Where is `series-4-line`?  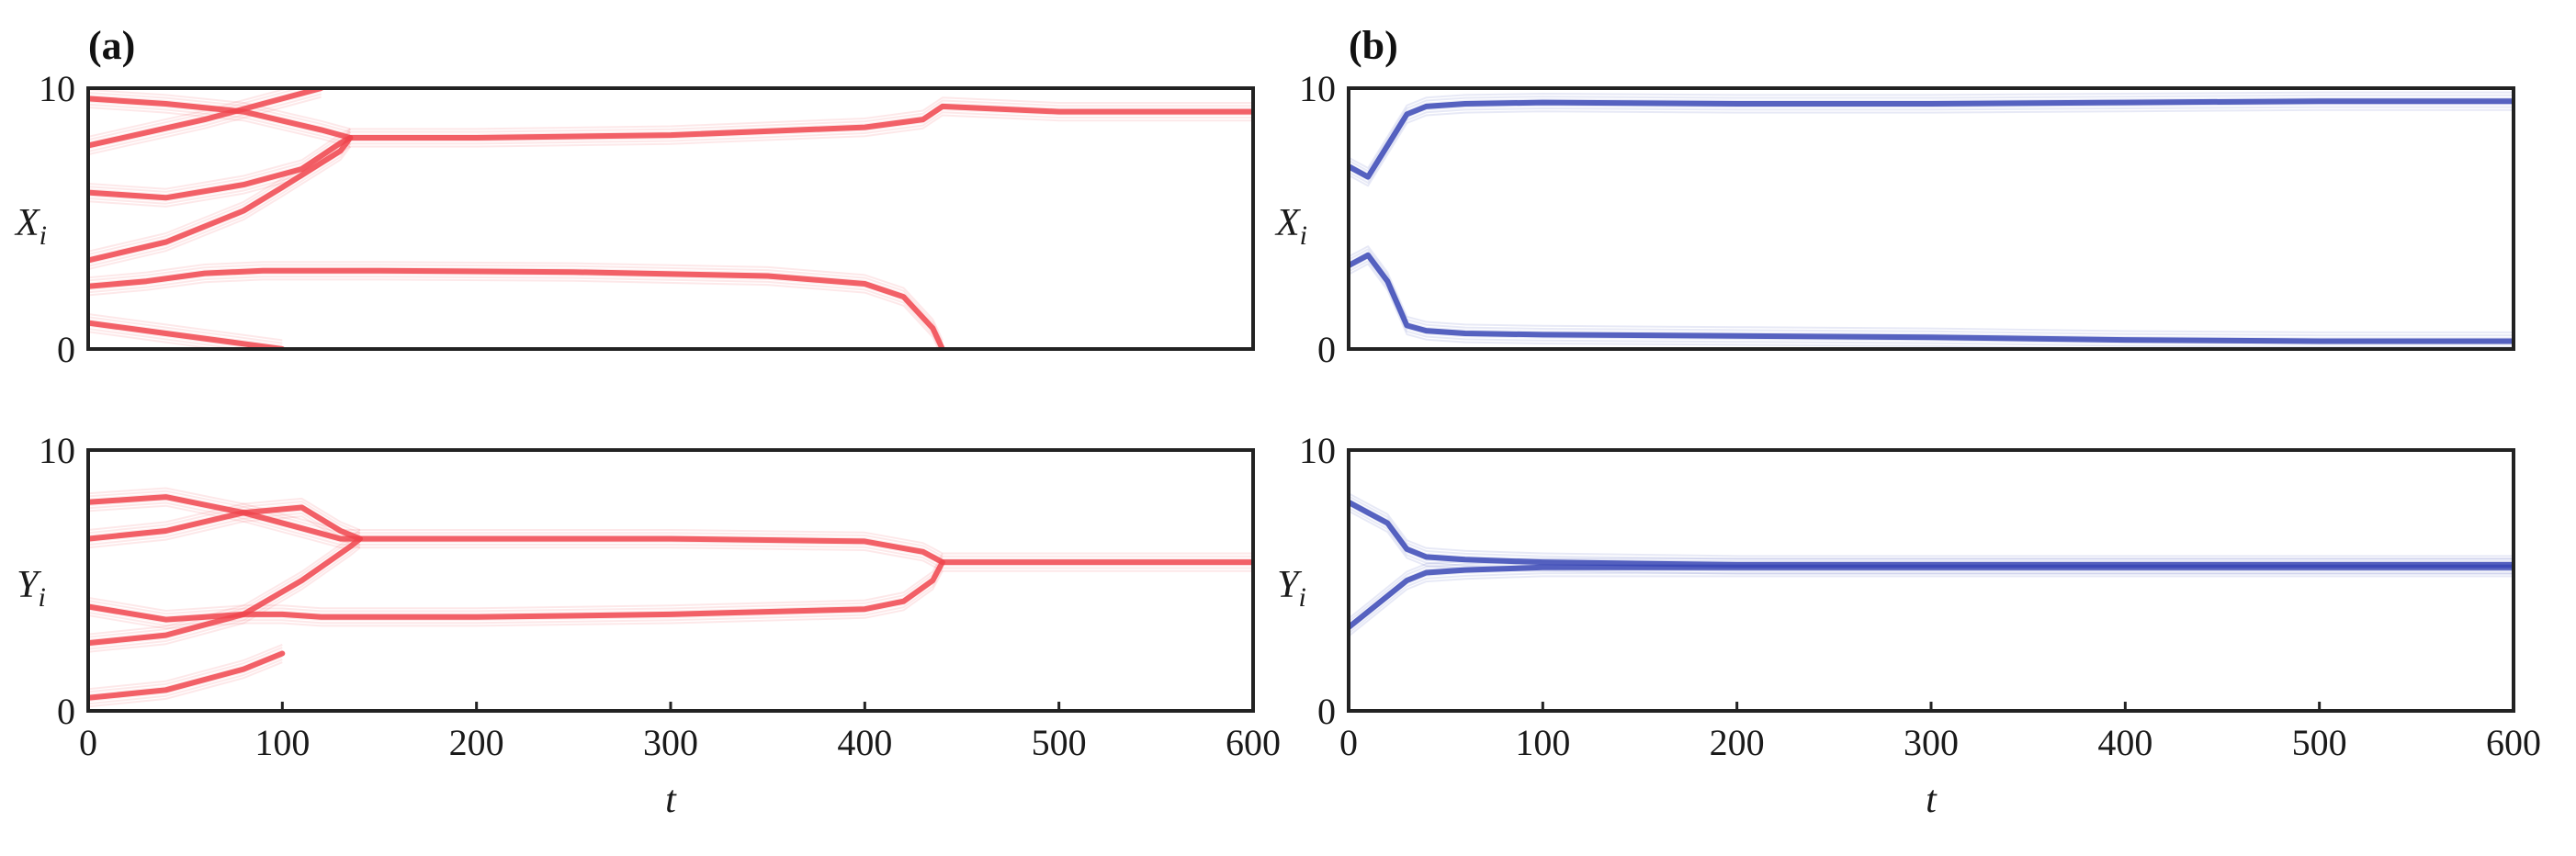 series-4-line is located at coordinates (187, 334).